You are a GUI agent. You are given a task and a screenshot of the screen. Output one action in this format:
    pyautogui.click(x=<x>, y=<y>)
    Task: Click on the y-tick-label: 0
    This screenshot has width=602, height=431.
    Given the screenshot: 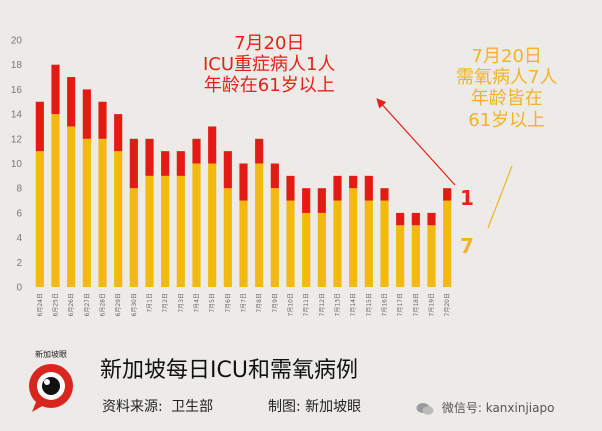 What is the action you would take?
    pyautogui.click(x=19, y=288)
    